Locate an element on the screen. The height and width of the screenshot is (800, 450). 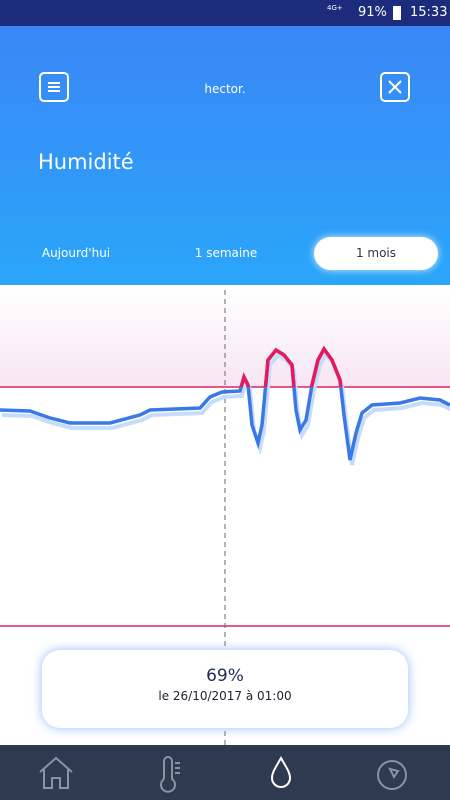
battery-icon is located at coordinates (397, 13).